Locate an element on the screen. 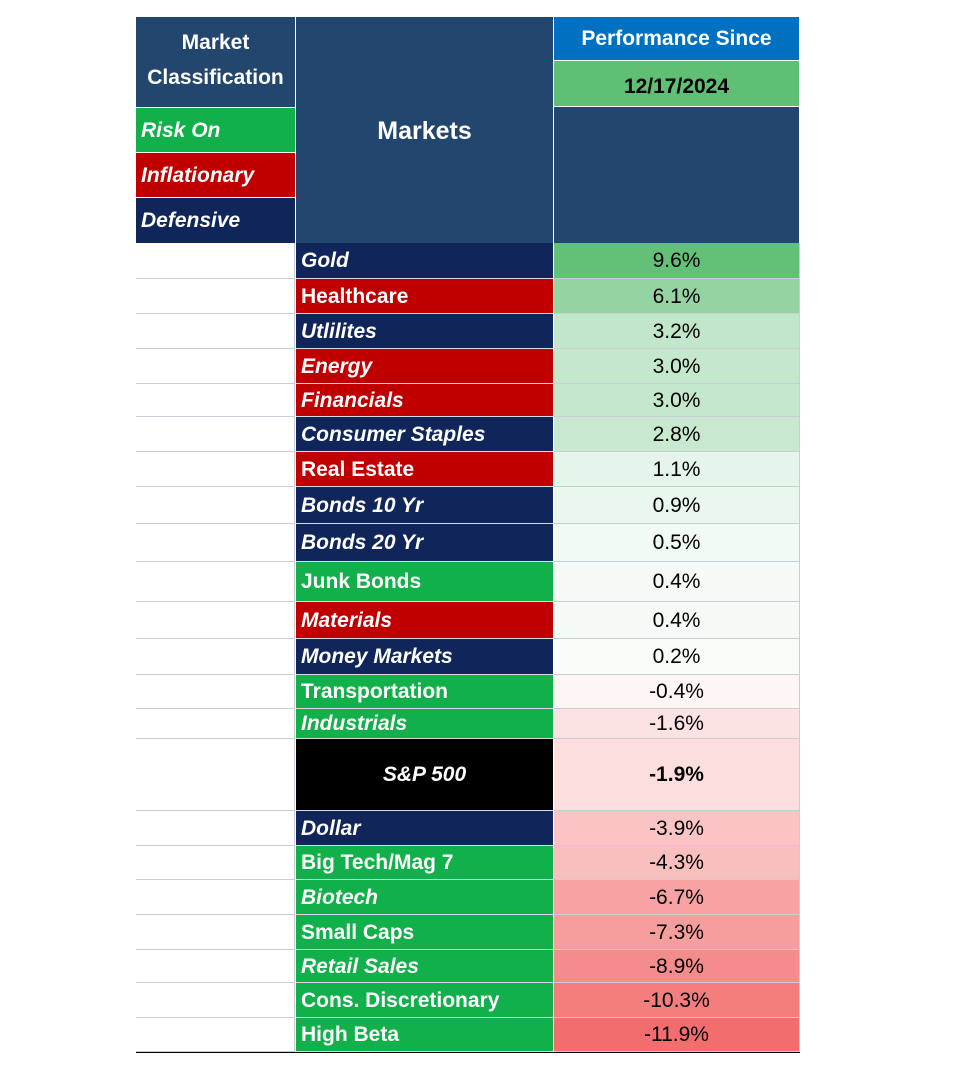  market-name: S&P 500 is located at coordinates (424, 774).